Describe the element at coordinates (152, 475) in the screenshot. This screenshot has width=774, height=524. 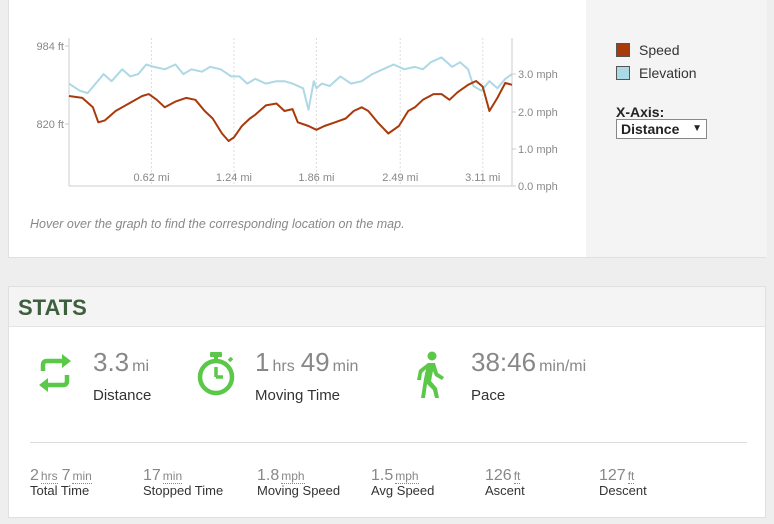
I see `stopped-number: 17` at that location.